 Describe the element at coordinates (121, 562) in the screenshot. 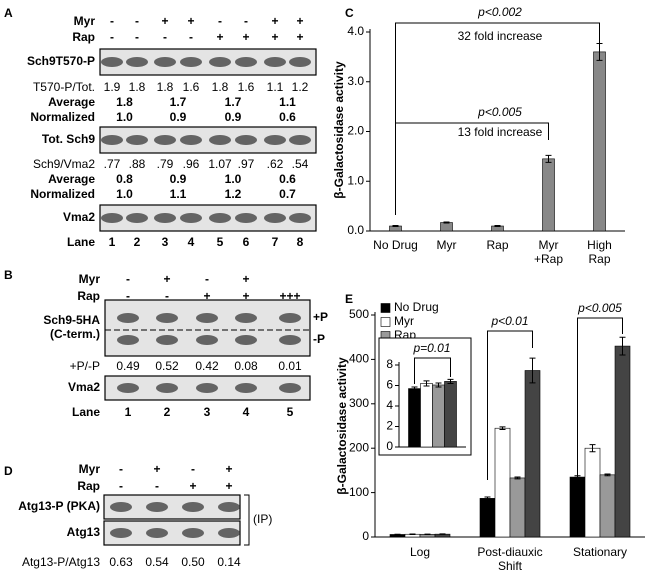

I see `row-value: 0.63` at that location.